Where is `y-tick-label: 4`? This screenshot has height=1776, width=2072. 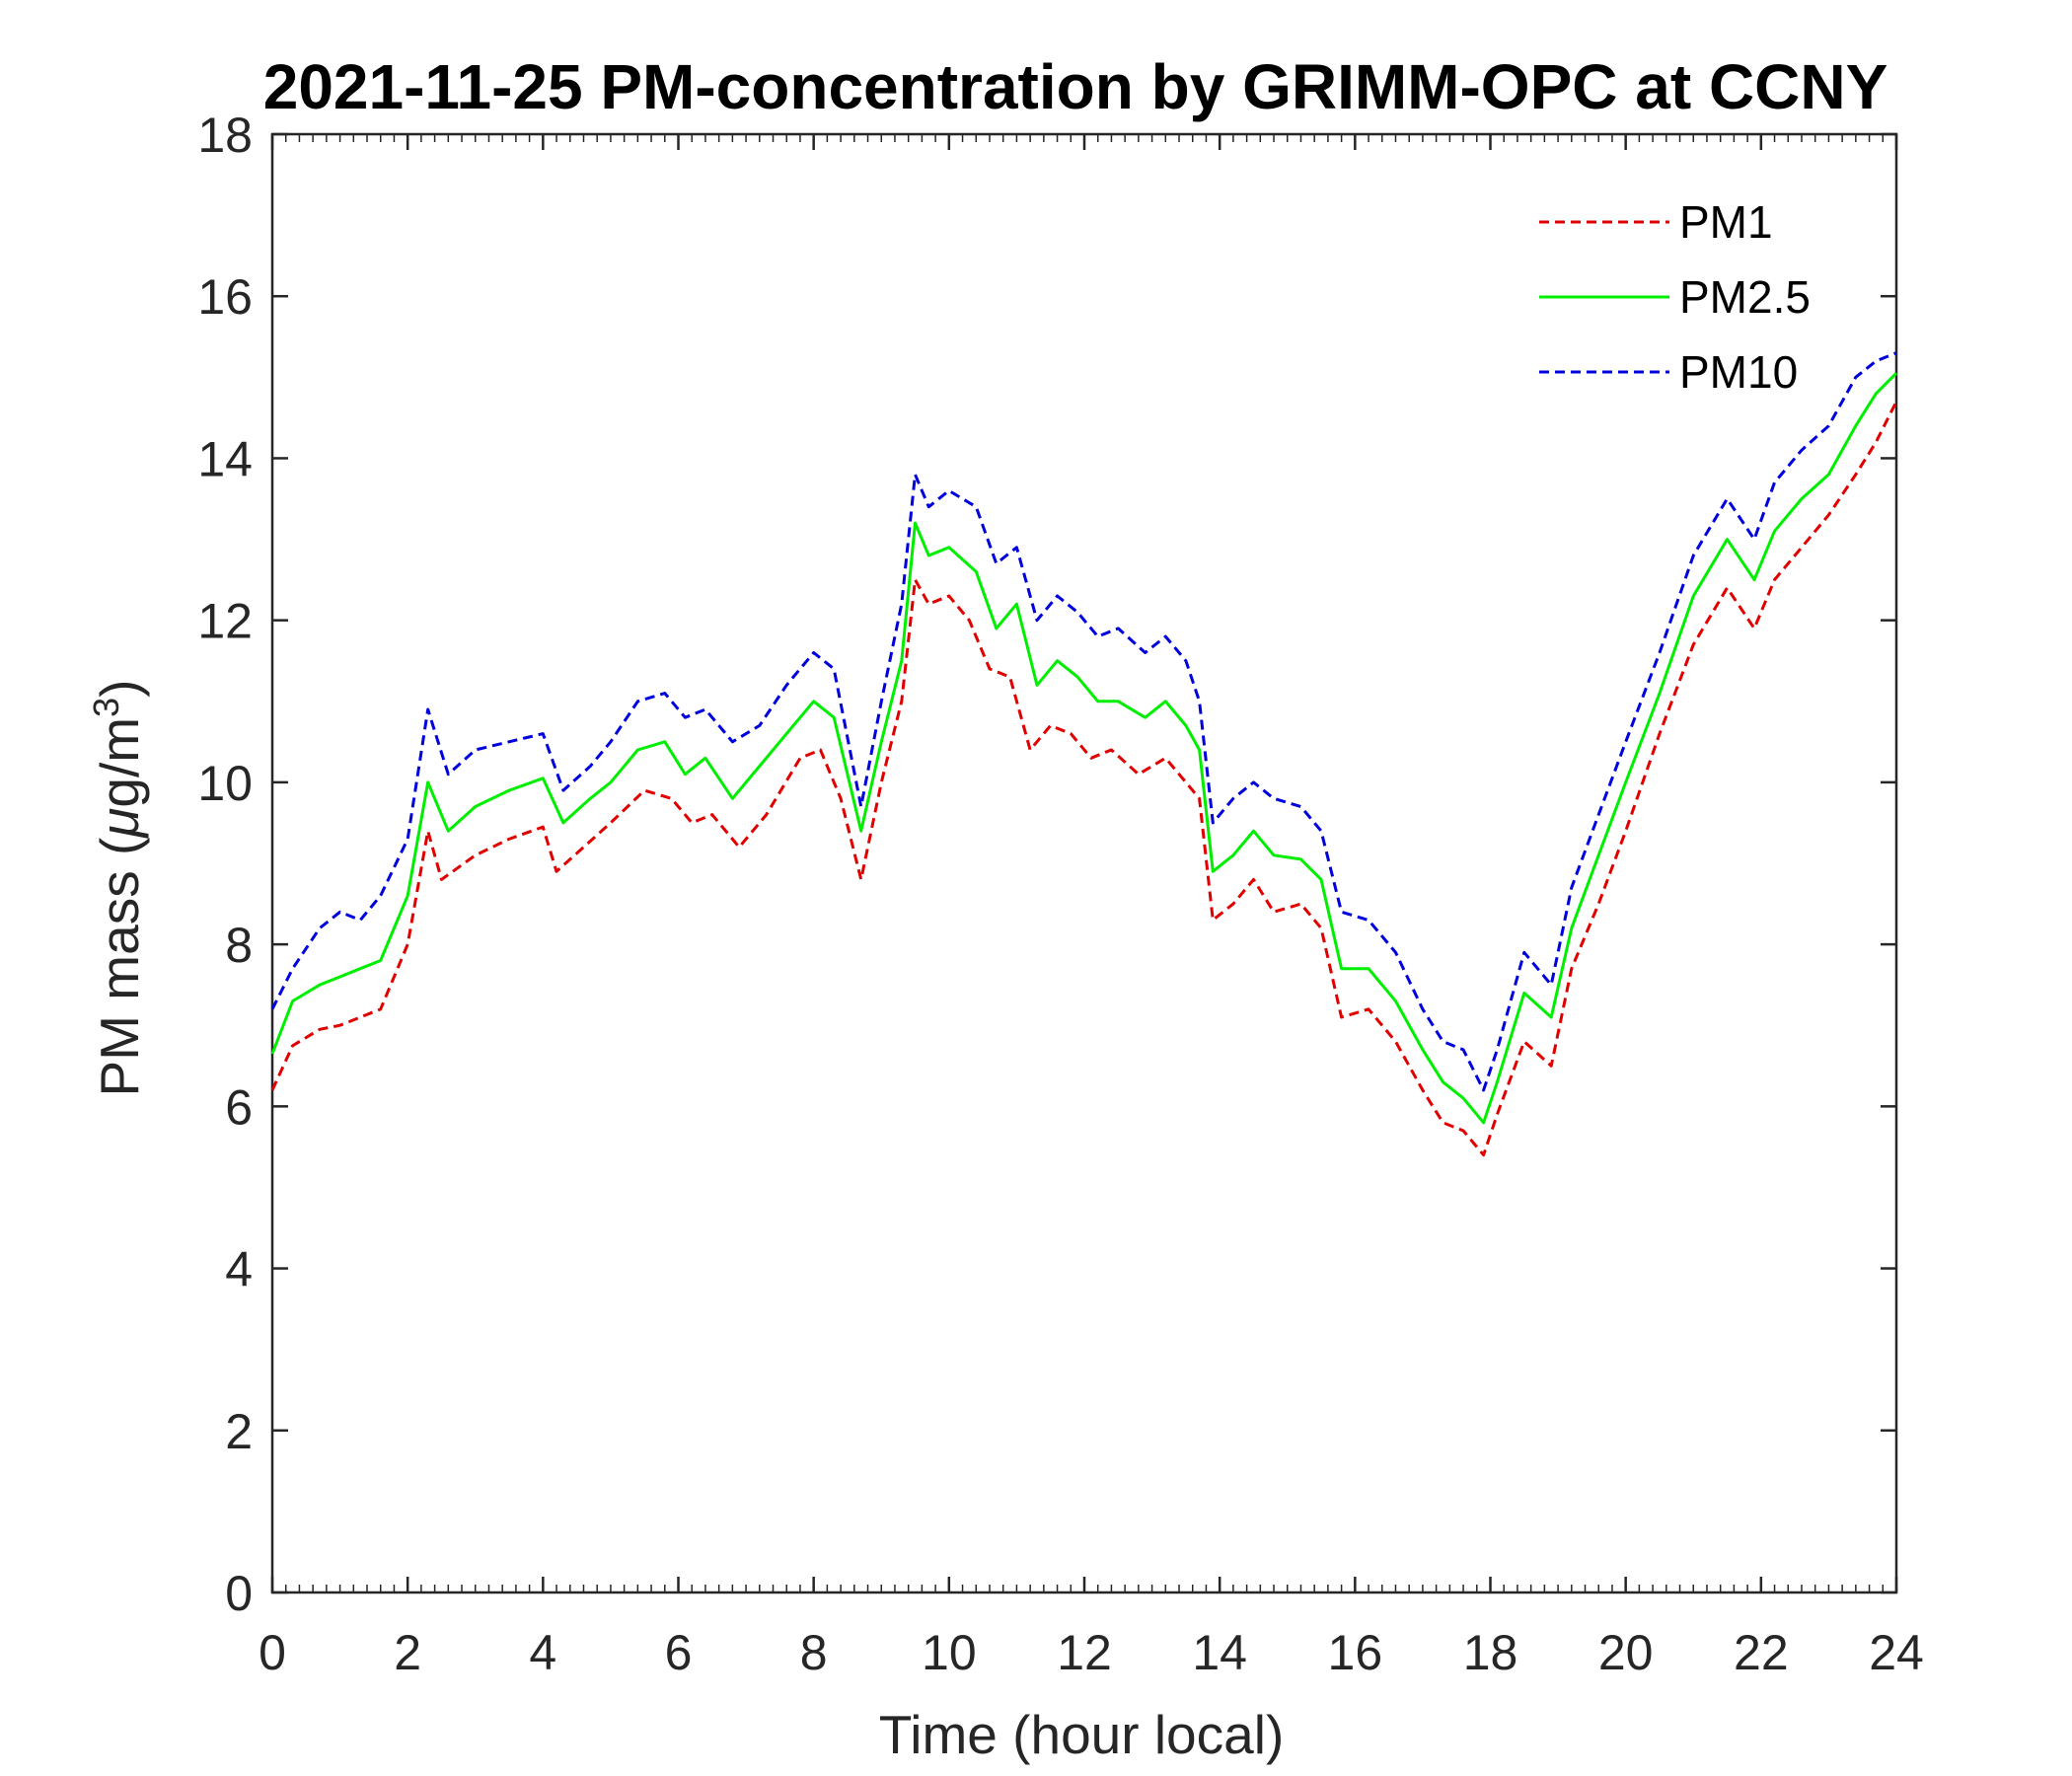
y-tick-label: 4 is located at coordinates (239, 1269).